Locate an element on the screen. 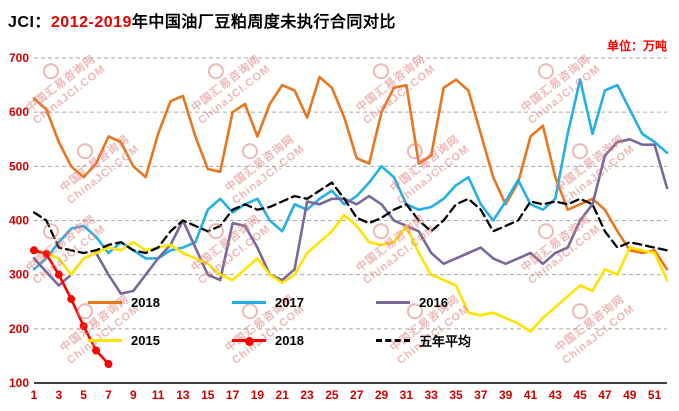  x-tick-label: 1 is located at coordinates (34, 395).